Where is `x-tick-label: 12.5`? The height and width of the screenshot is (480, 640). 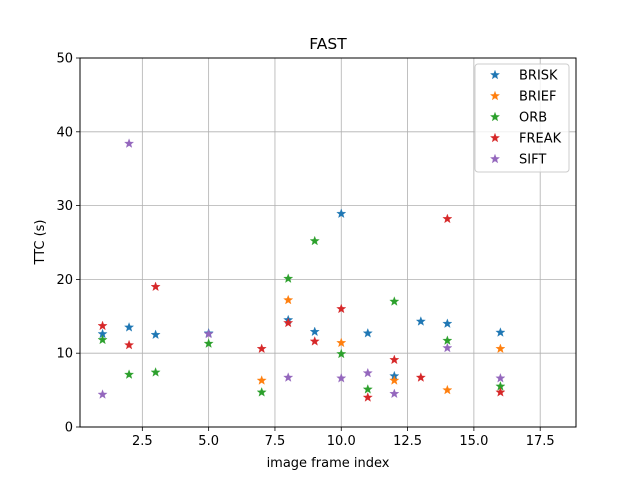 x-tick-label: 12.5 is located at coordinates (407, 441).